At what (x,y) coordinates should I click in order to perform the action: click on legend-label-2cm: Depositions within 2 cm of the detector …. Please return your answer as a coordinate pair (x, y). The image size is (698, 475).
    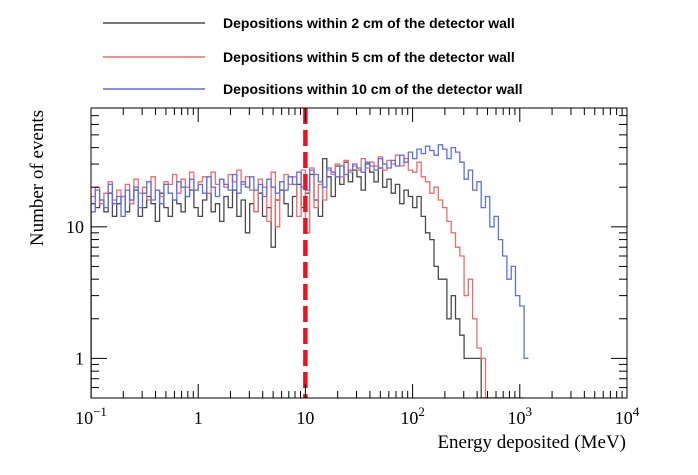
    Looking at the image, I should click on (369, 23).